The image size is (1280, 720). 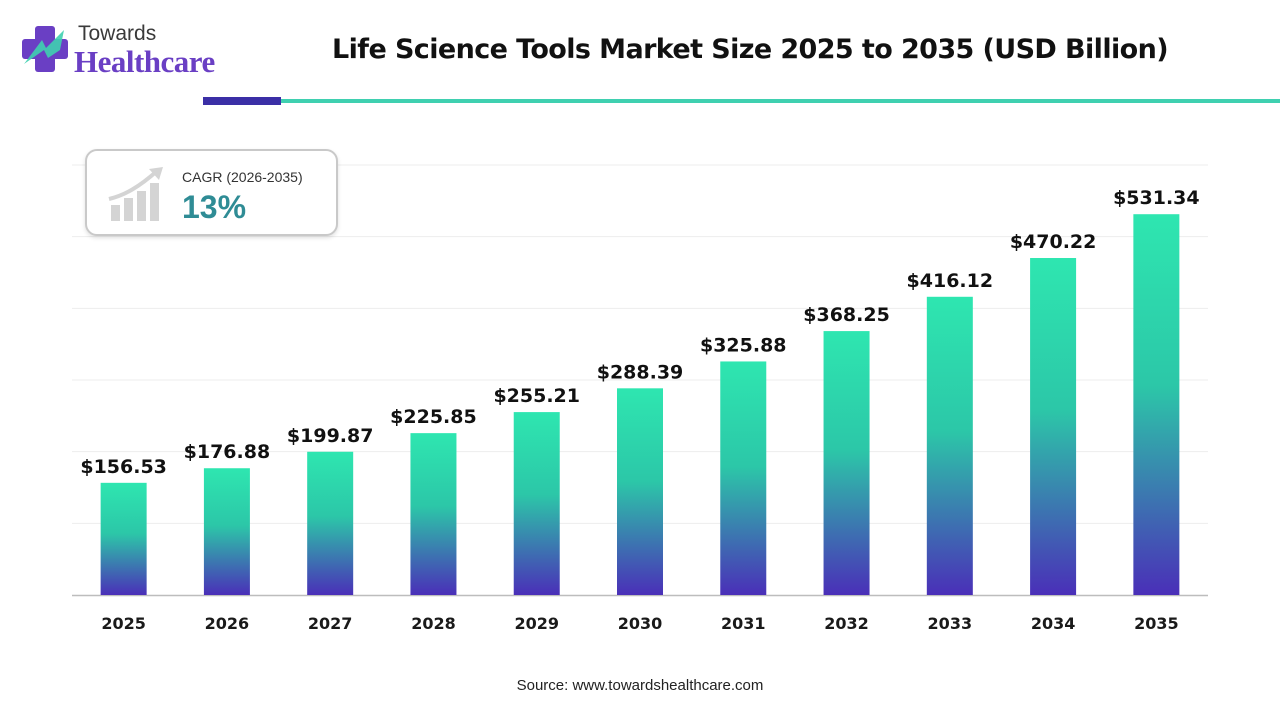 I want to click on bar-2027, so click(x=330, y=523).